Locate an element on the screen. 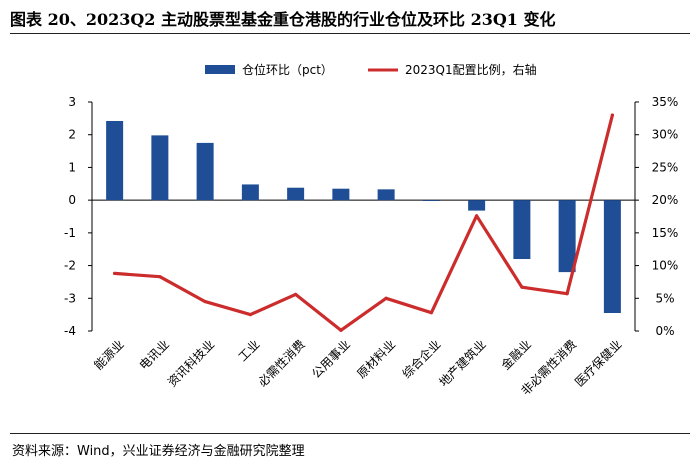 This screenshot has height=468, width=700. left-tick-label: 0 is located at coordinates (72, 200).